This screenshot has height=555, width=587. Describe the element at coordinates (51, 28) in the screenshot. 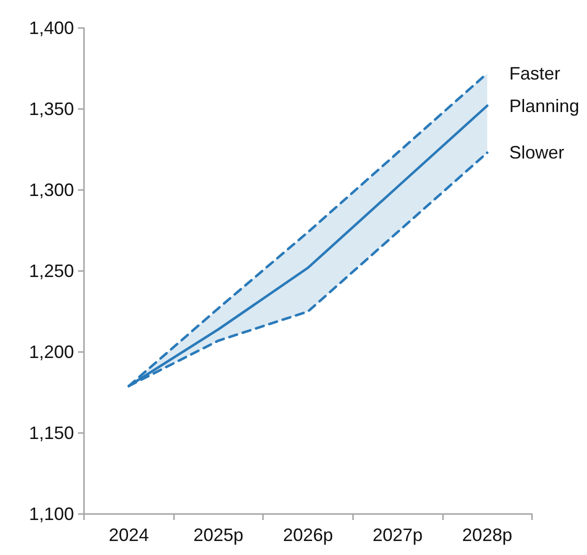

I see `y-tick-label: 1,400` at that location.